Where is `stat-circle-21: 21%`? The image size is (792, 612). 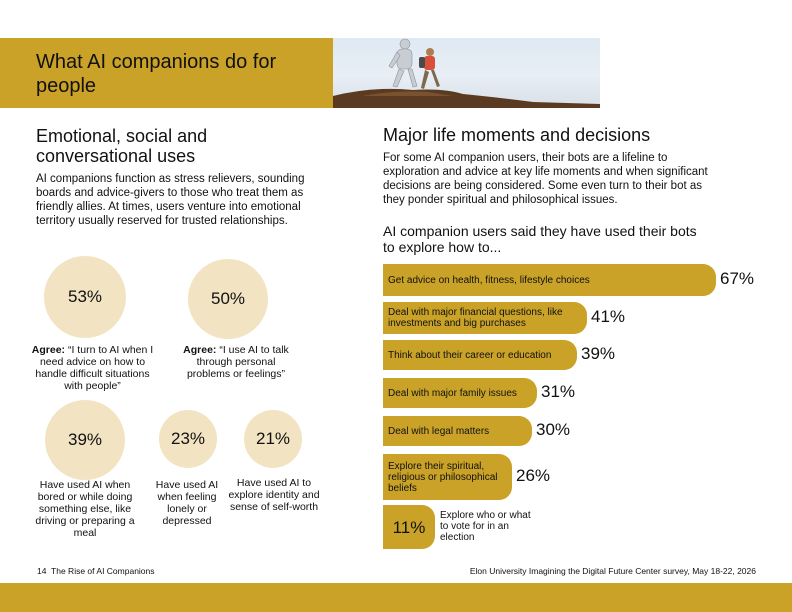
stat-circle-21: 21% is located at coordinates (273, 439).